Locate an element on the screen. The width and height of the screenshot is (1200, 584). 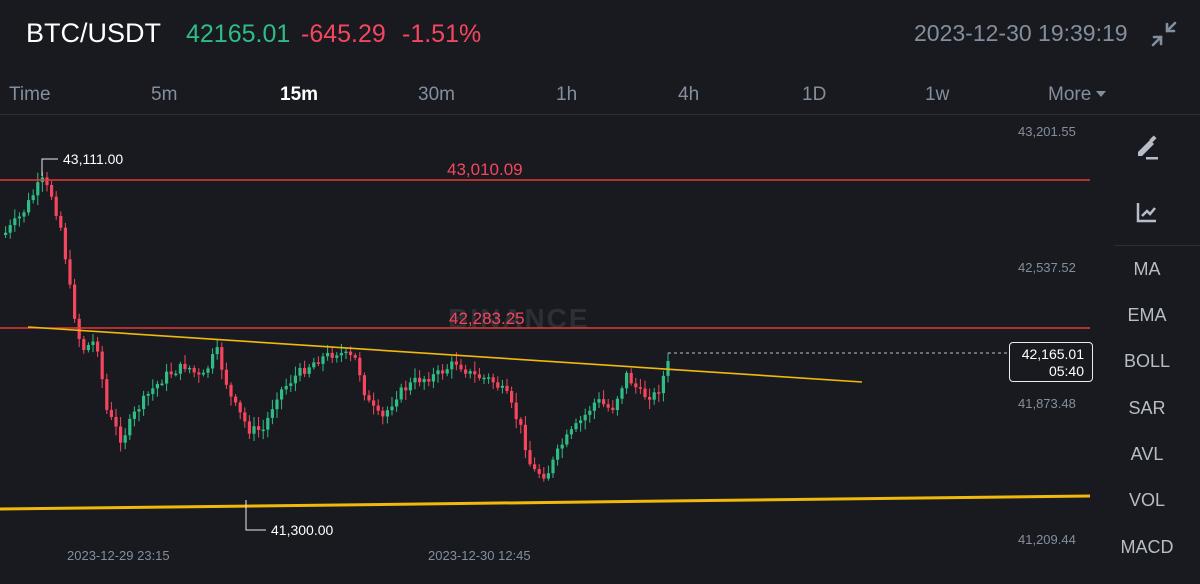
header-divider is located at coordinates (600, 114).